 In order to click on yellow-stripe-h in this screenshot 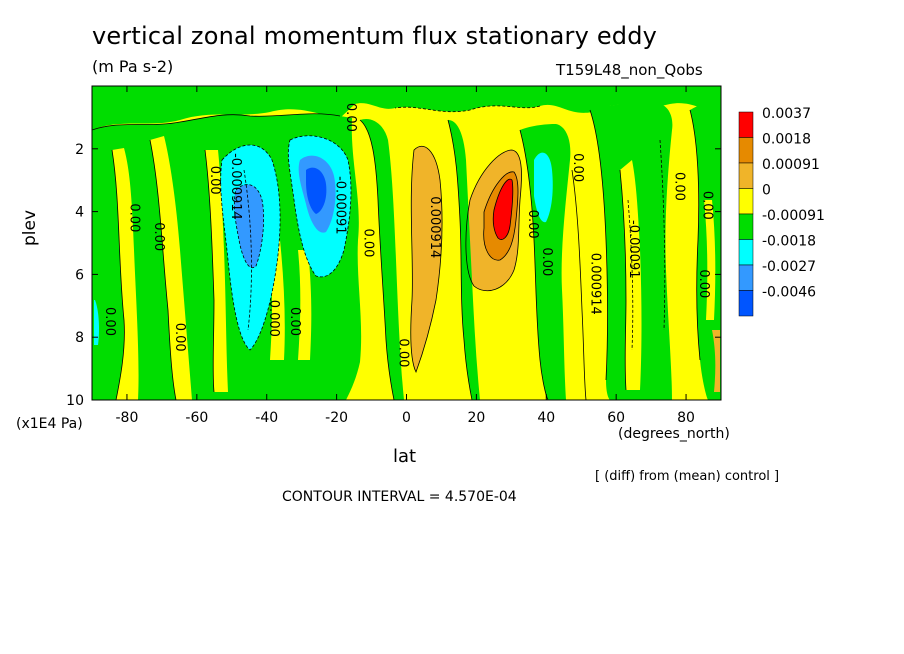, I will do `click(586, 280)`.